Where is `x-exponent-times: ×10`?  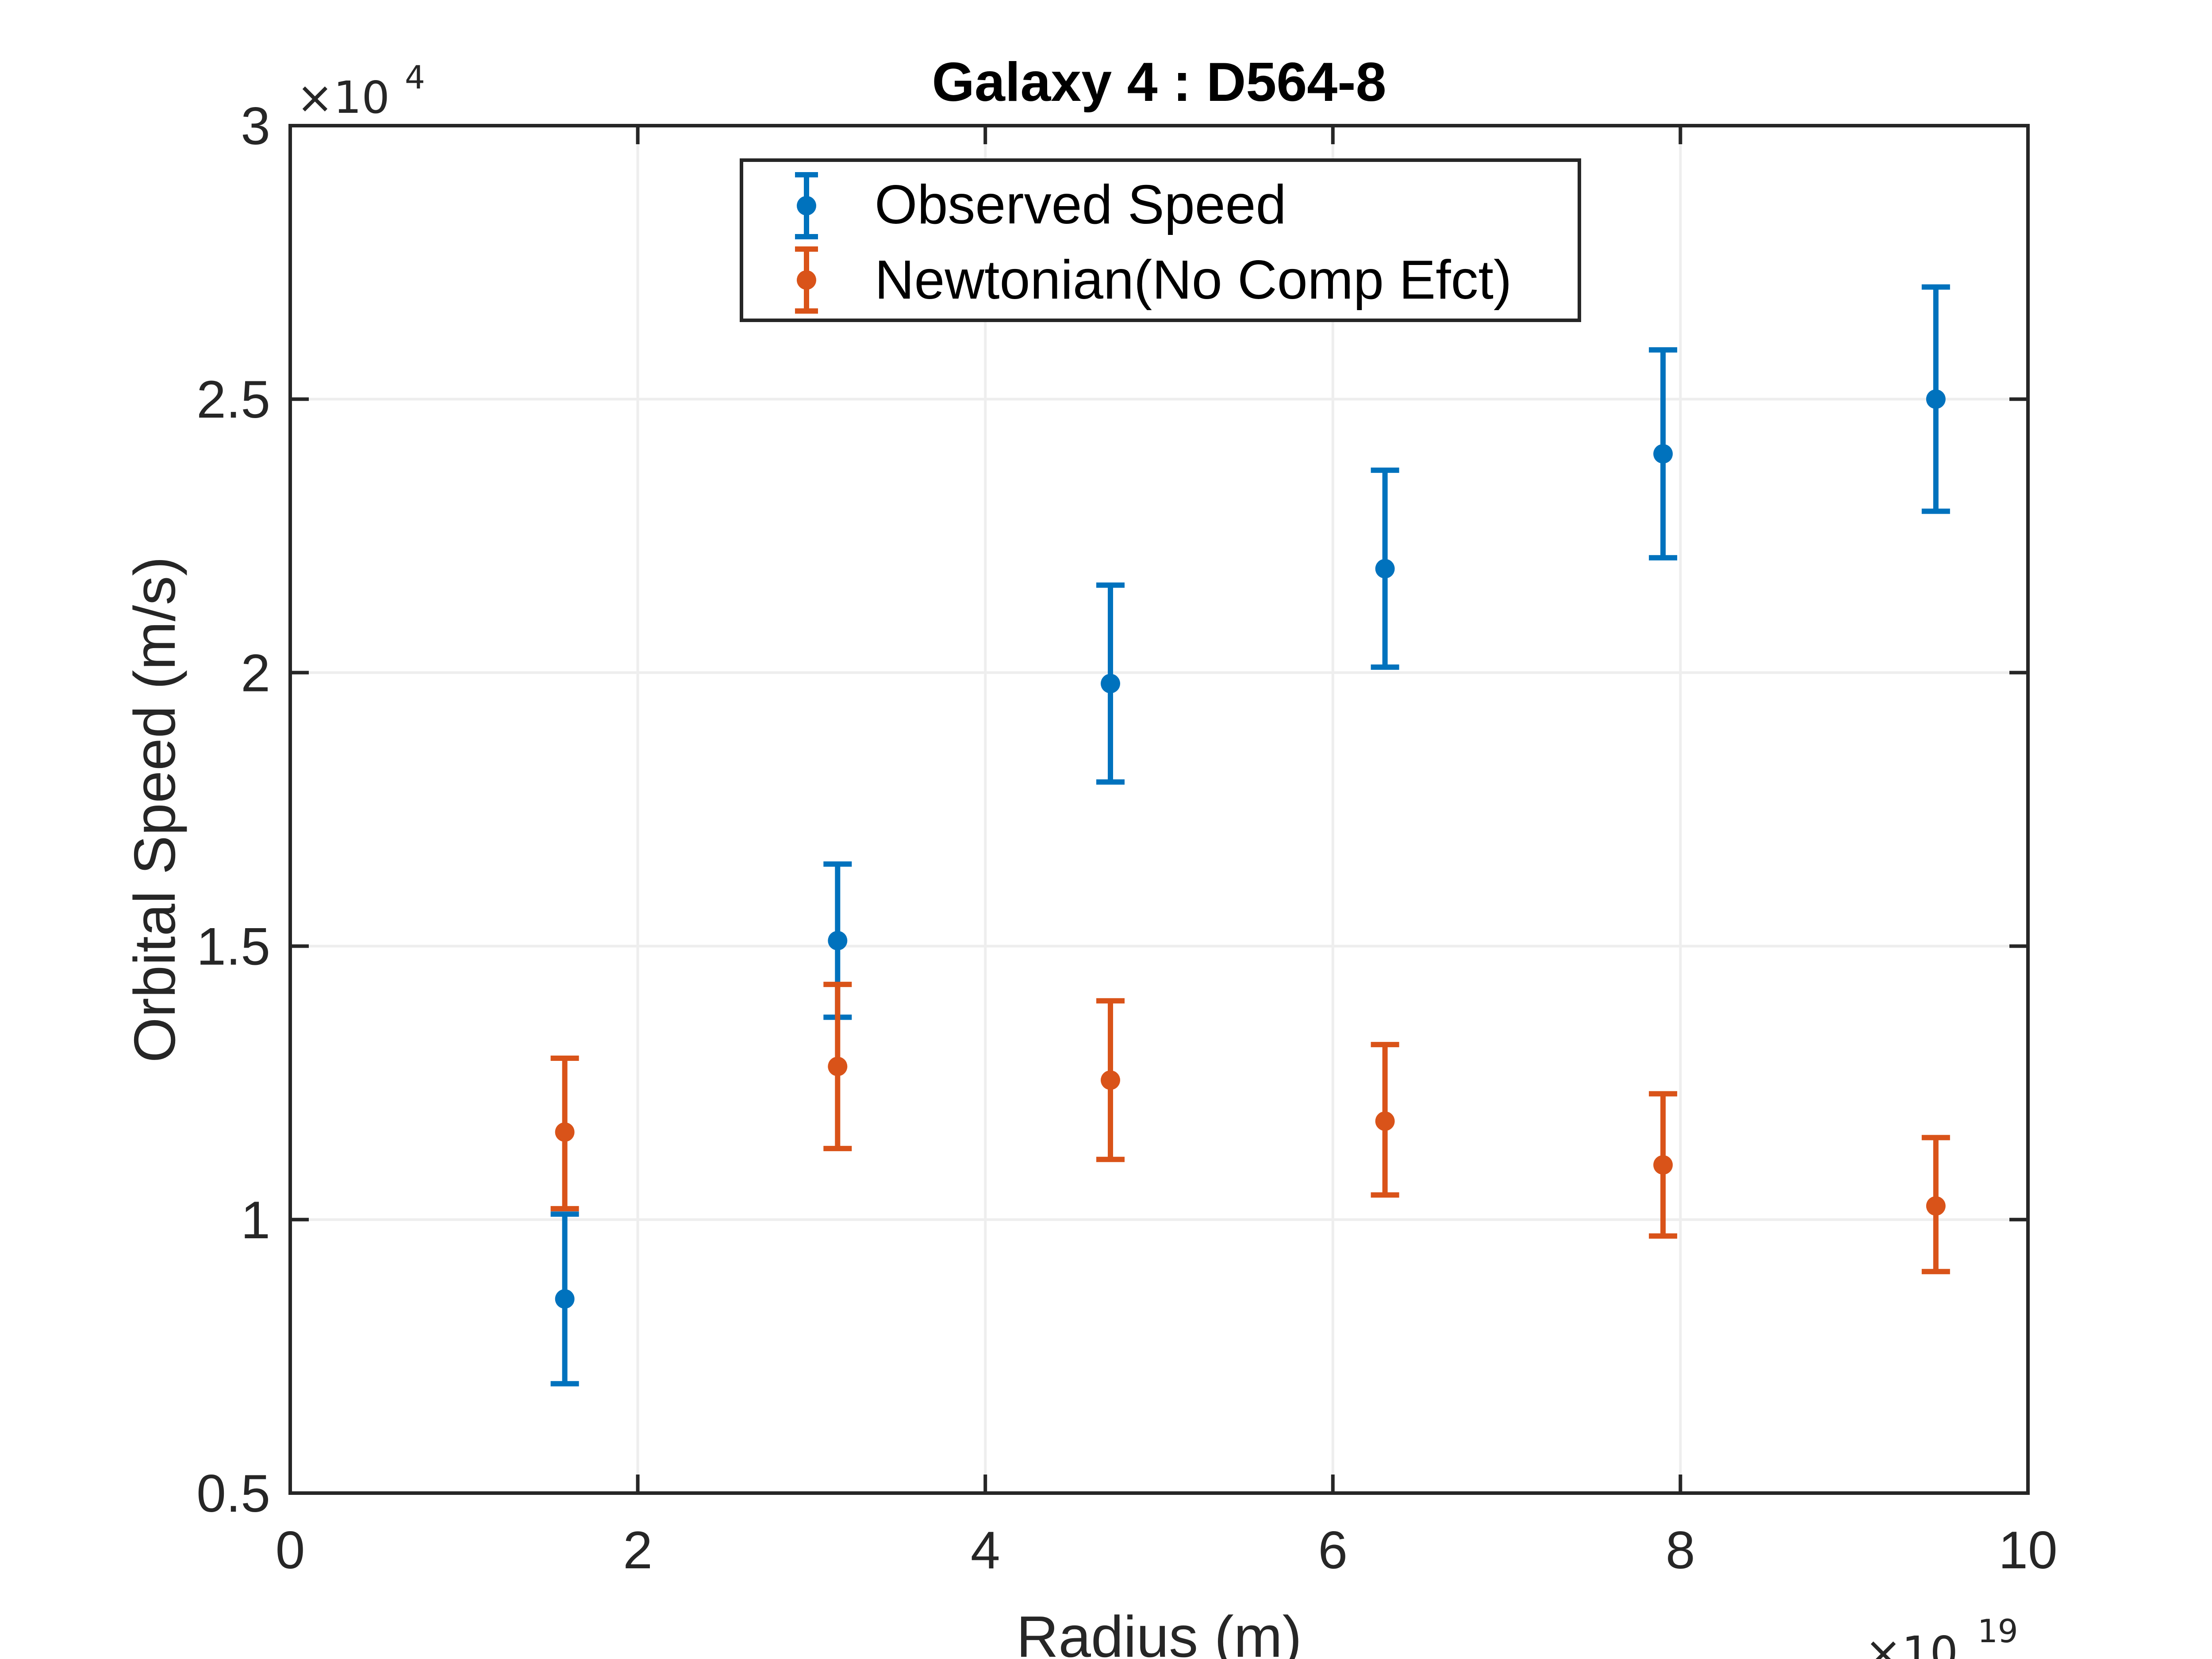
x-exponent-times: ×10 is located at coordinates (1912, 1643).